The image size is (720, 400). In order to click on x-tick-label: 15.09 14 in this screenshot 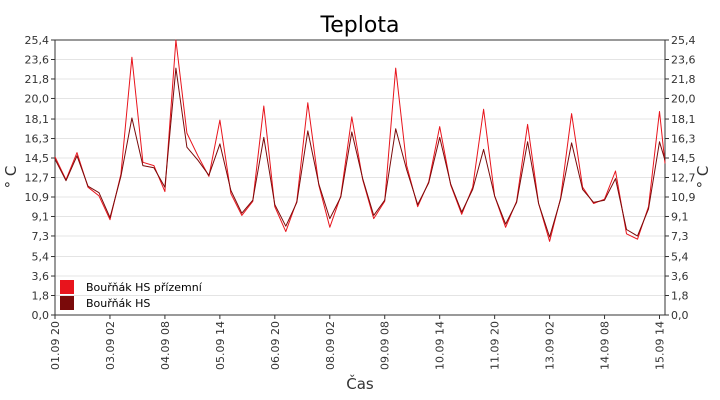, I will do `click(660, 345)`.